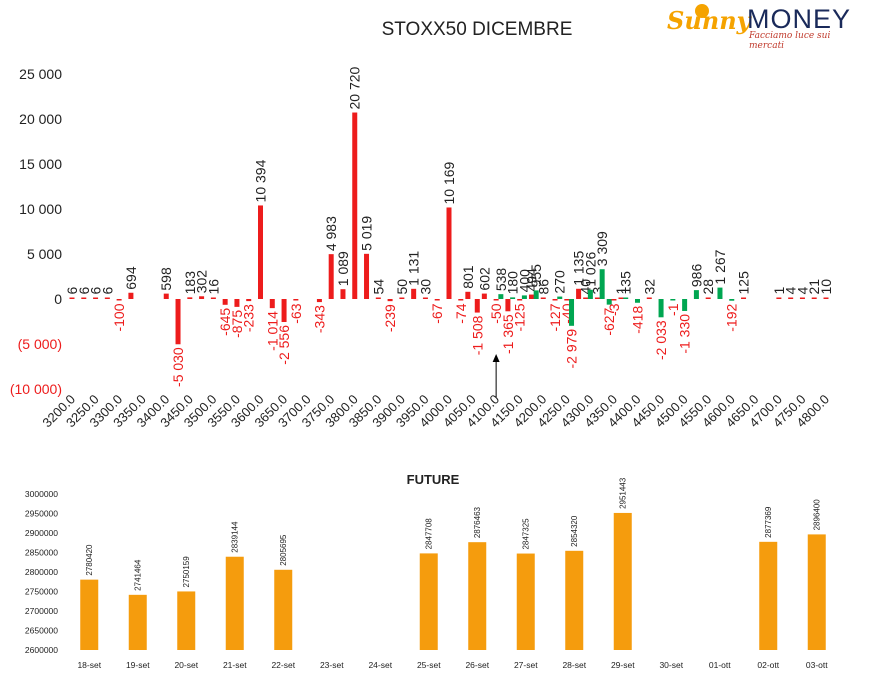 The width and height of the screenshot is (871, 679). What do you see at coordinates (555, 317) in the screenshot?
I see `data-label: -127` at bounding box center [555, 317].